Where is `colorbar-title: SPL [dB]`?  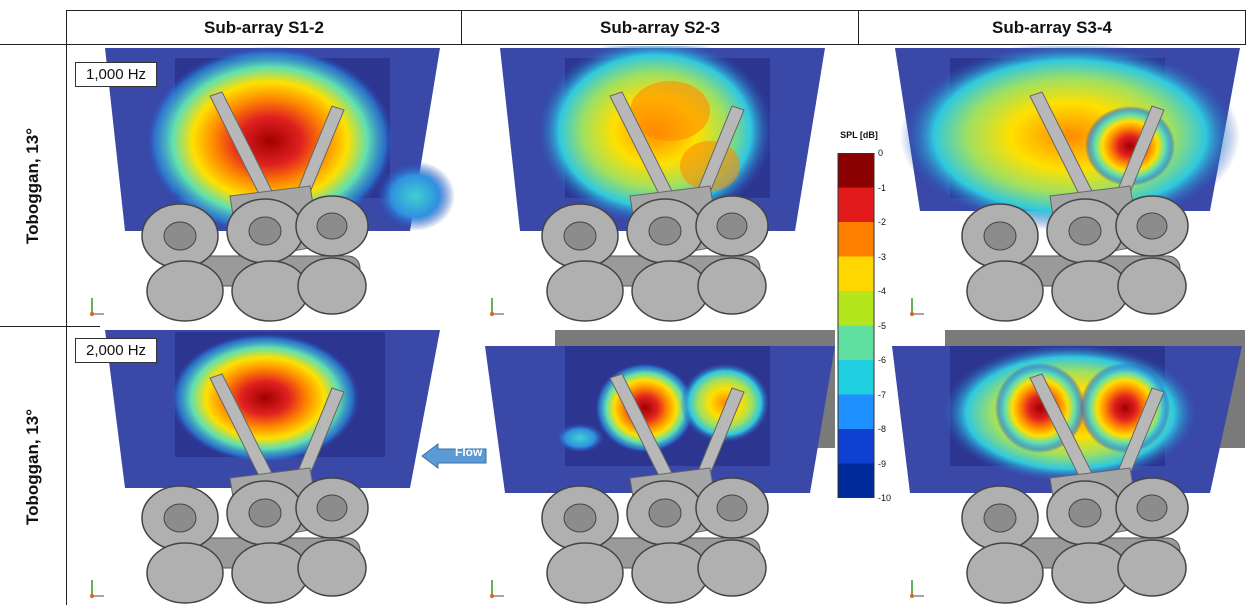
colorbar-title: SPL [dB] is located at coordinates (859, 135).